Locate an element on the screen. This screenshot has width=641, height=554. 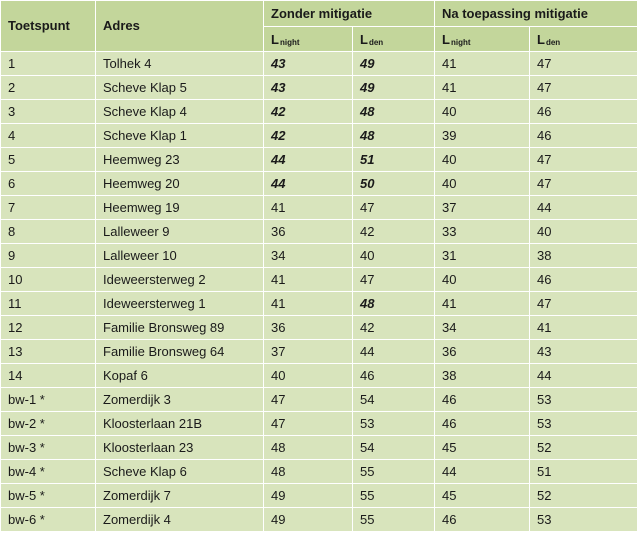
cell-na-lnight: 36 is located at coordinates (482, 351).